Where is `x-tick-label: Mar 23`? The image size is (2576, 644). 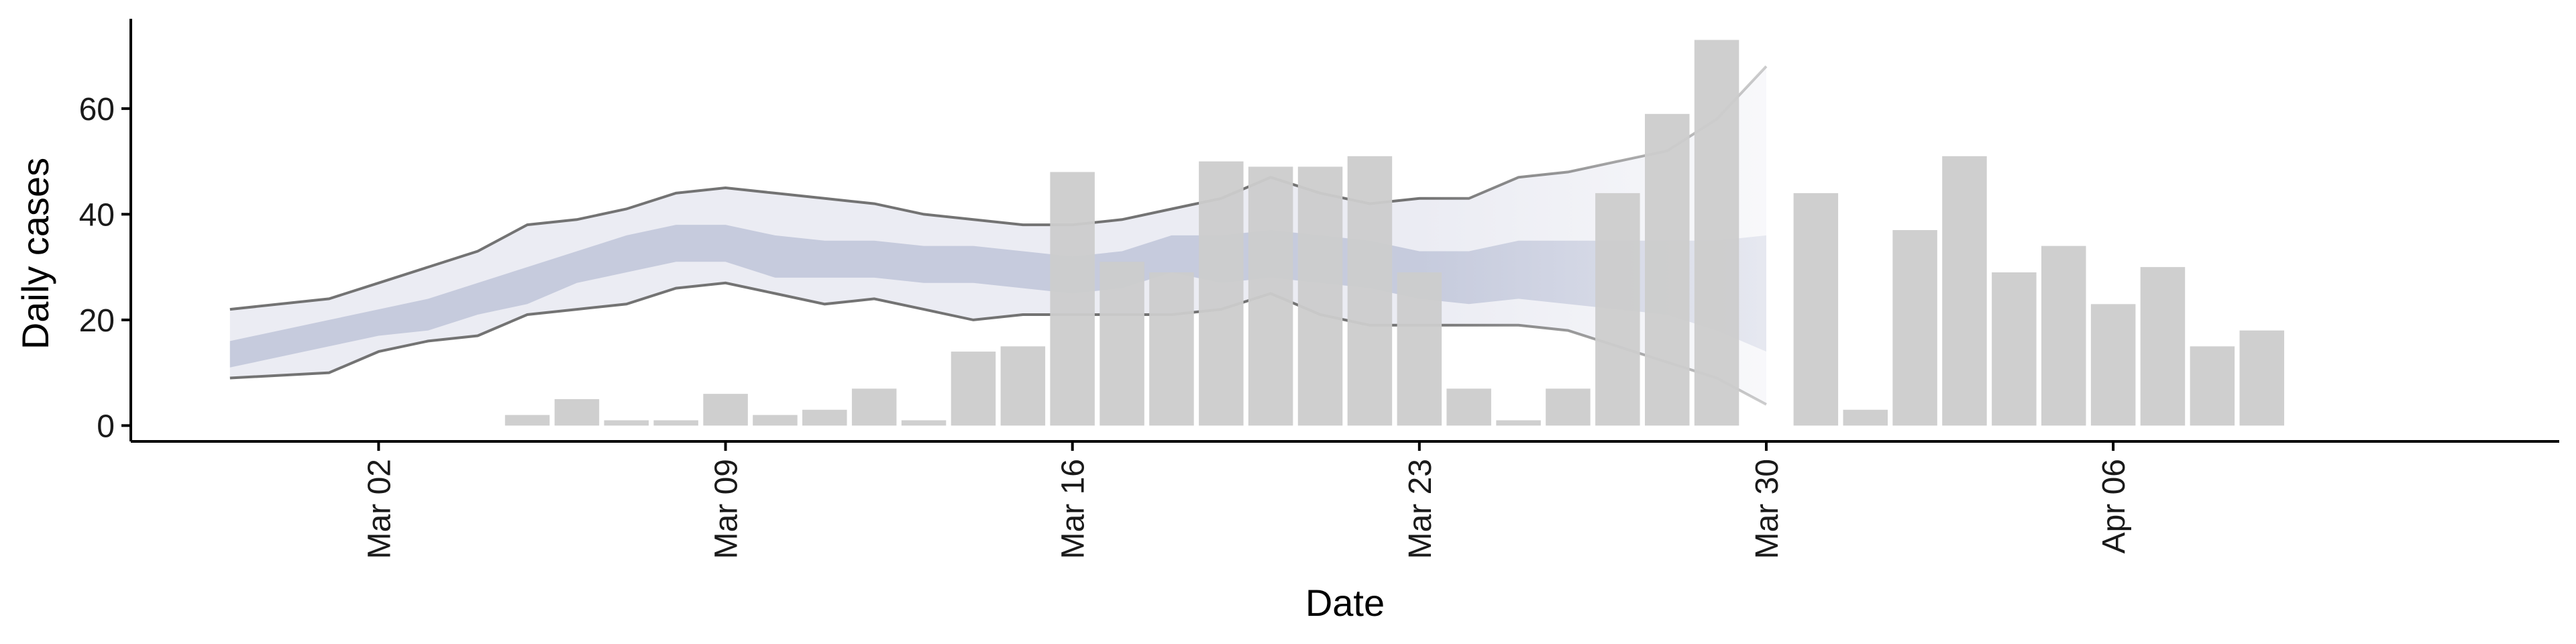 x-tick-label: Mar 23 is located at coordinates (1420, 509).